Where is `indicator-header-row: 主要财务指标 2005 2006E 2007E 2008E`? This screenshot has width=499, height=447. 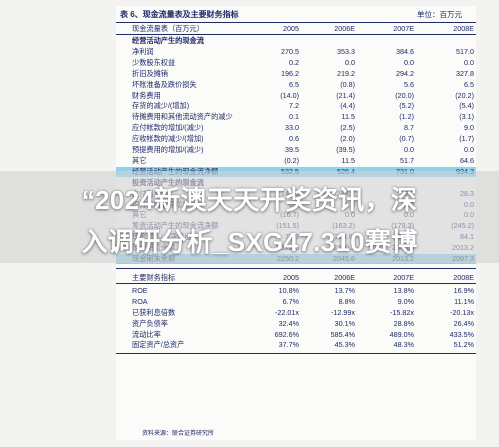
indicator-header-row: 主要财务指标 2005 2006E 2007E 2008E is located at coordinates (296, 278).